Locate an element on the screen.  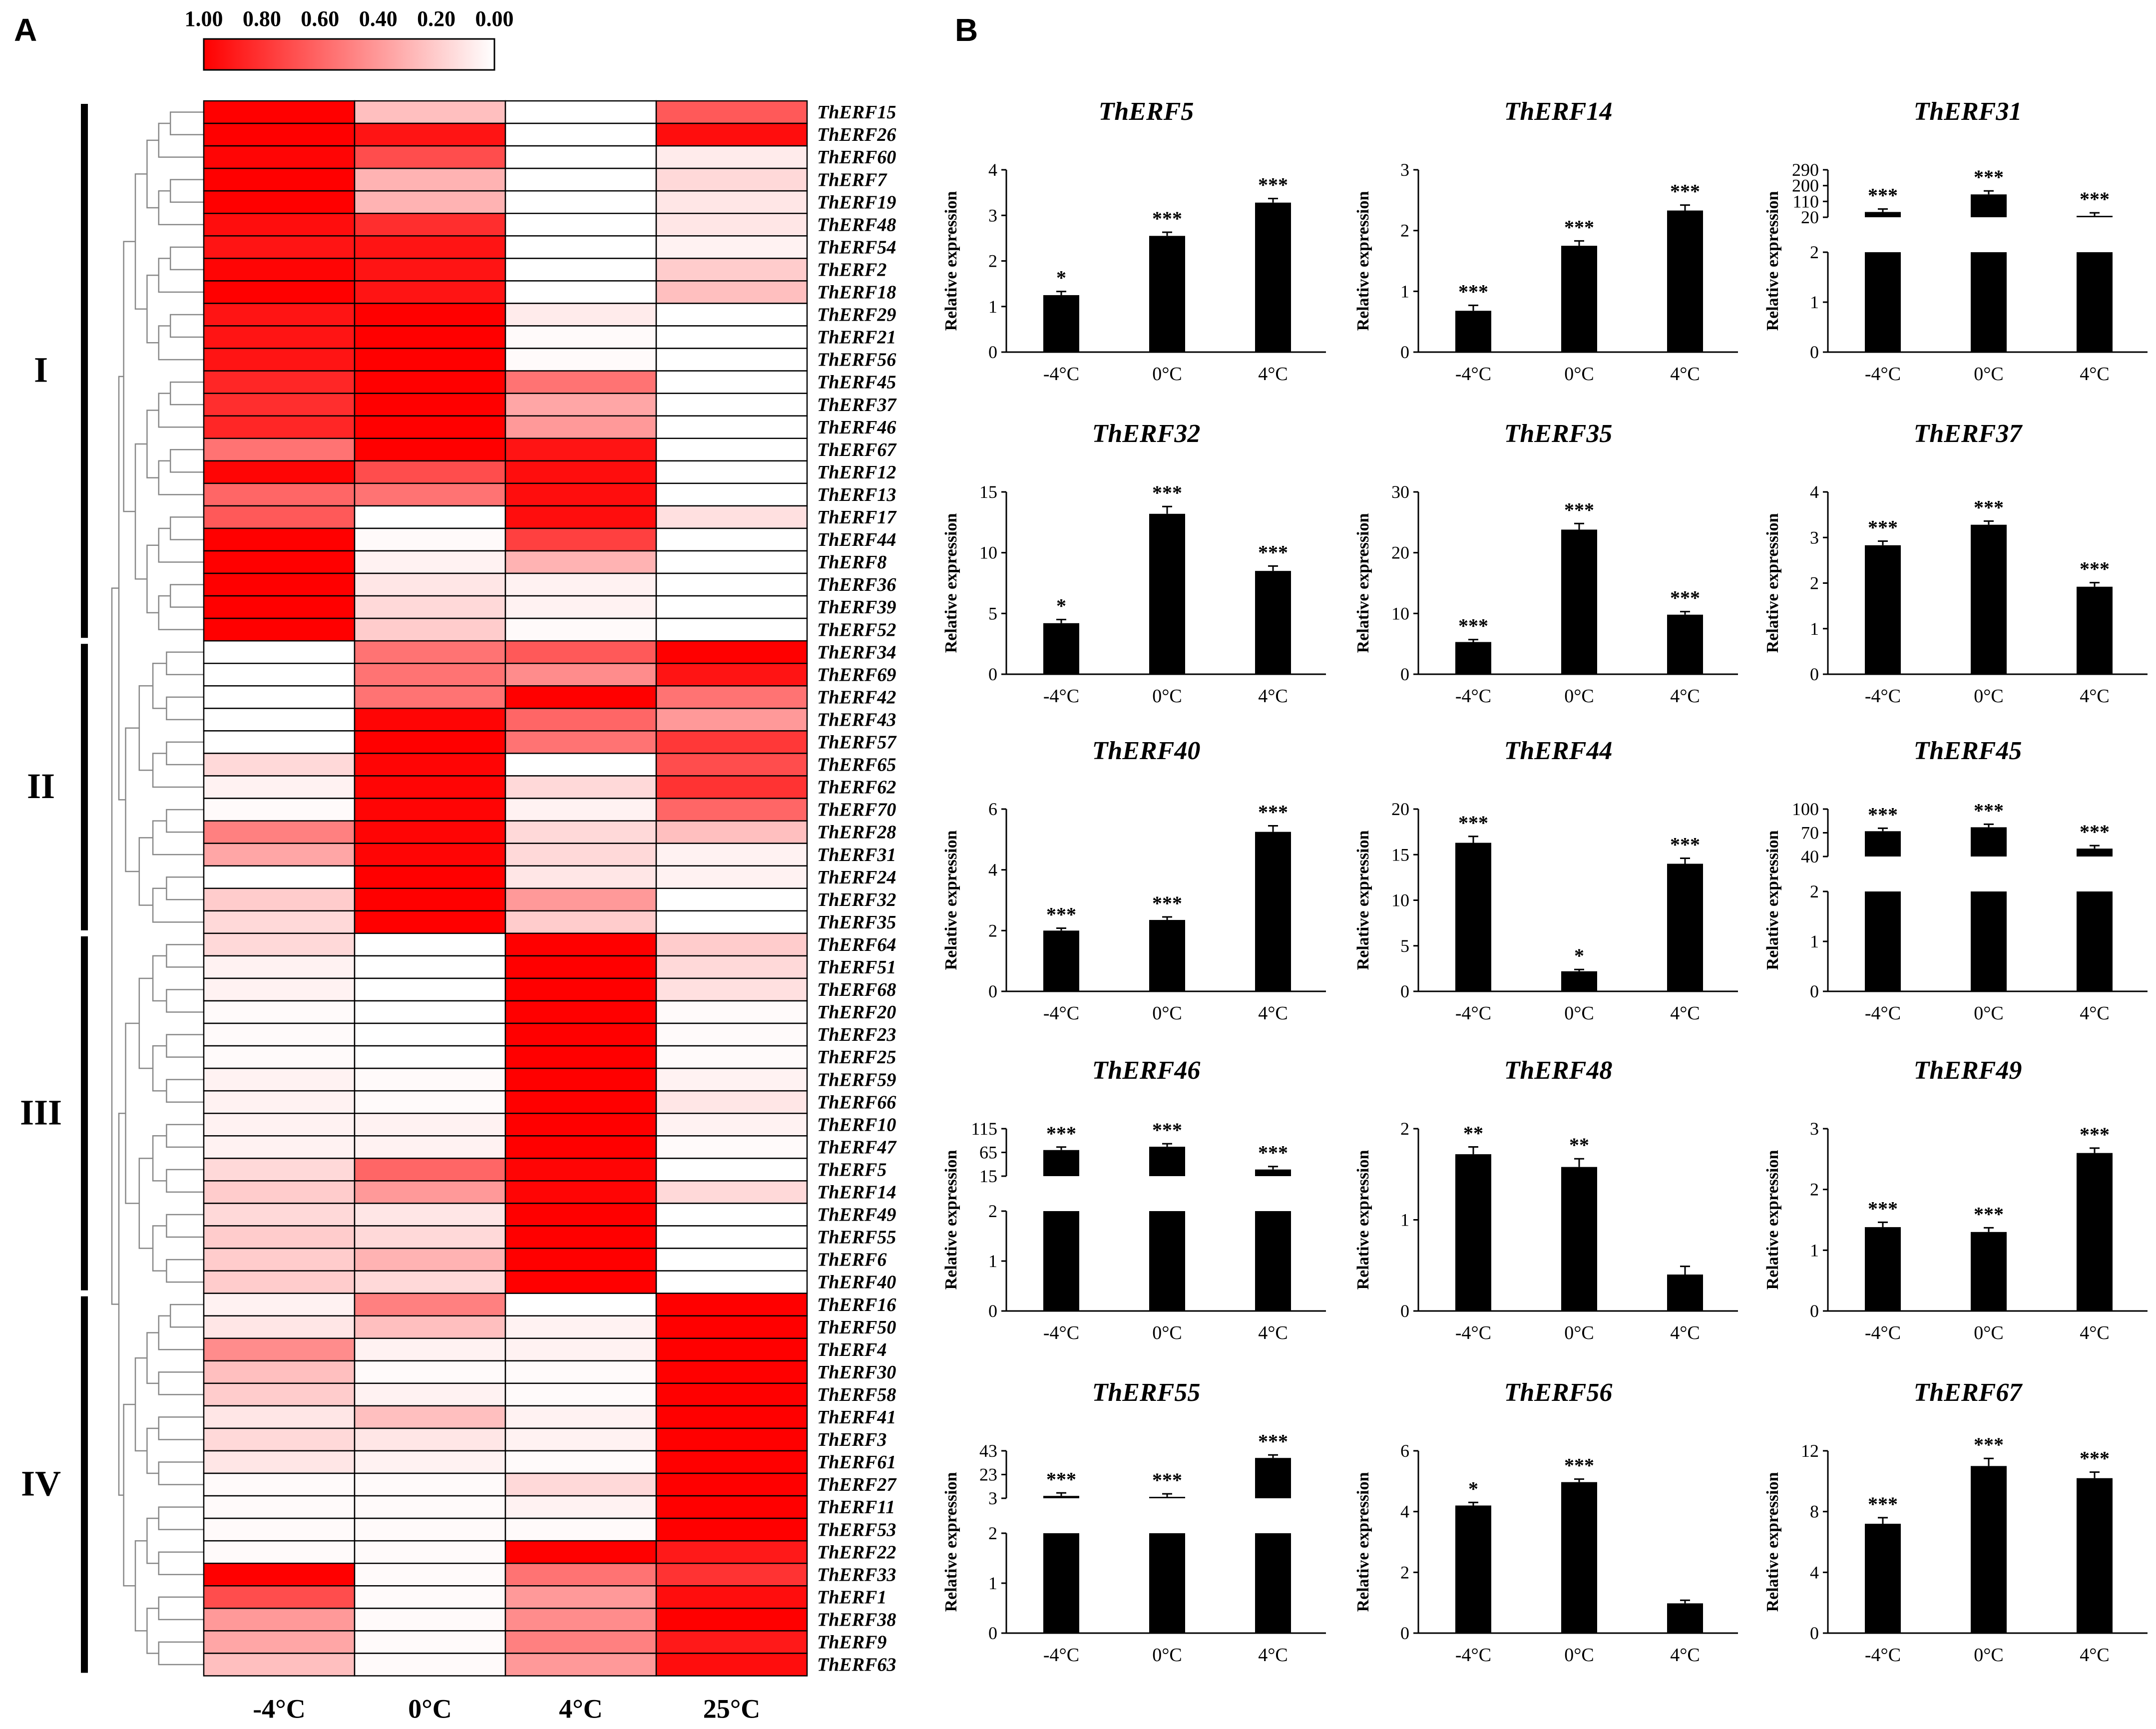
y-tick-label: 110 is located at coordinates (1805, 201).